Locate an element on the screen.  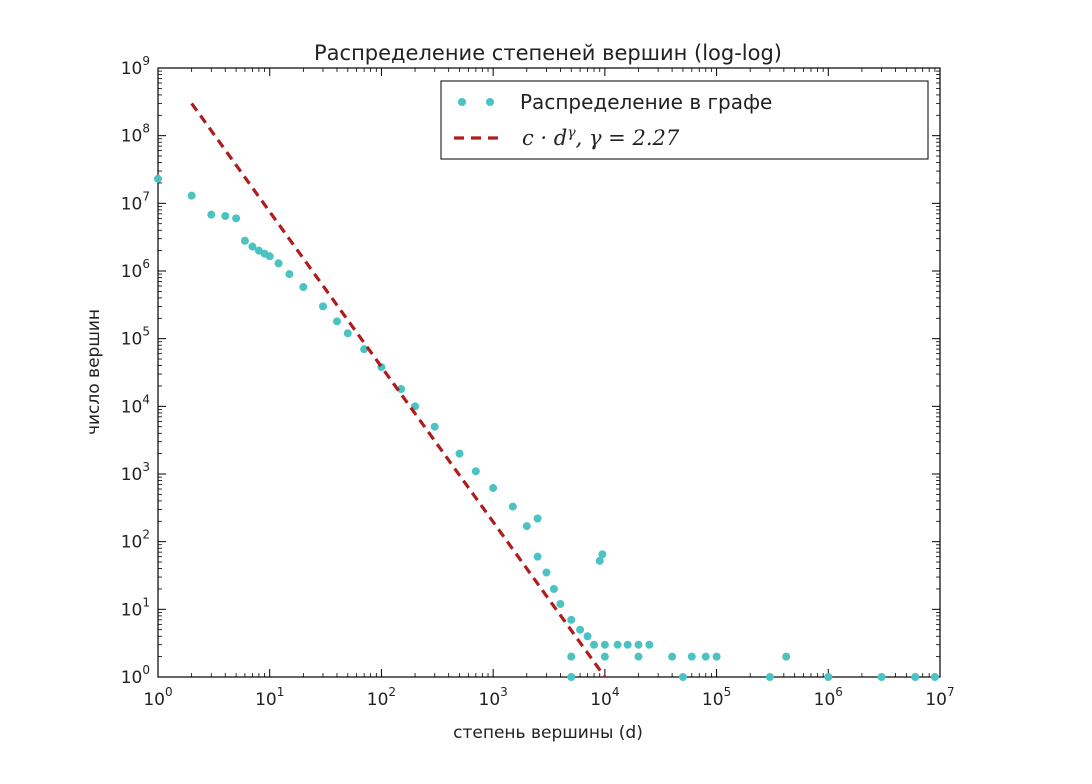
x-tick-label: 10⁴ is located at coordinates (604, 697).